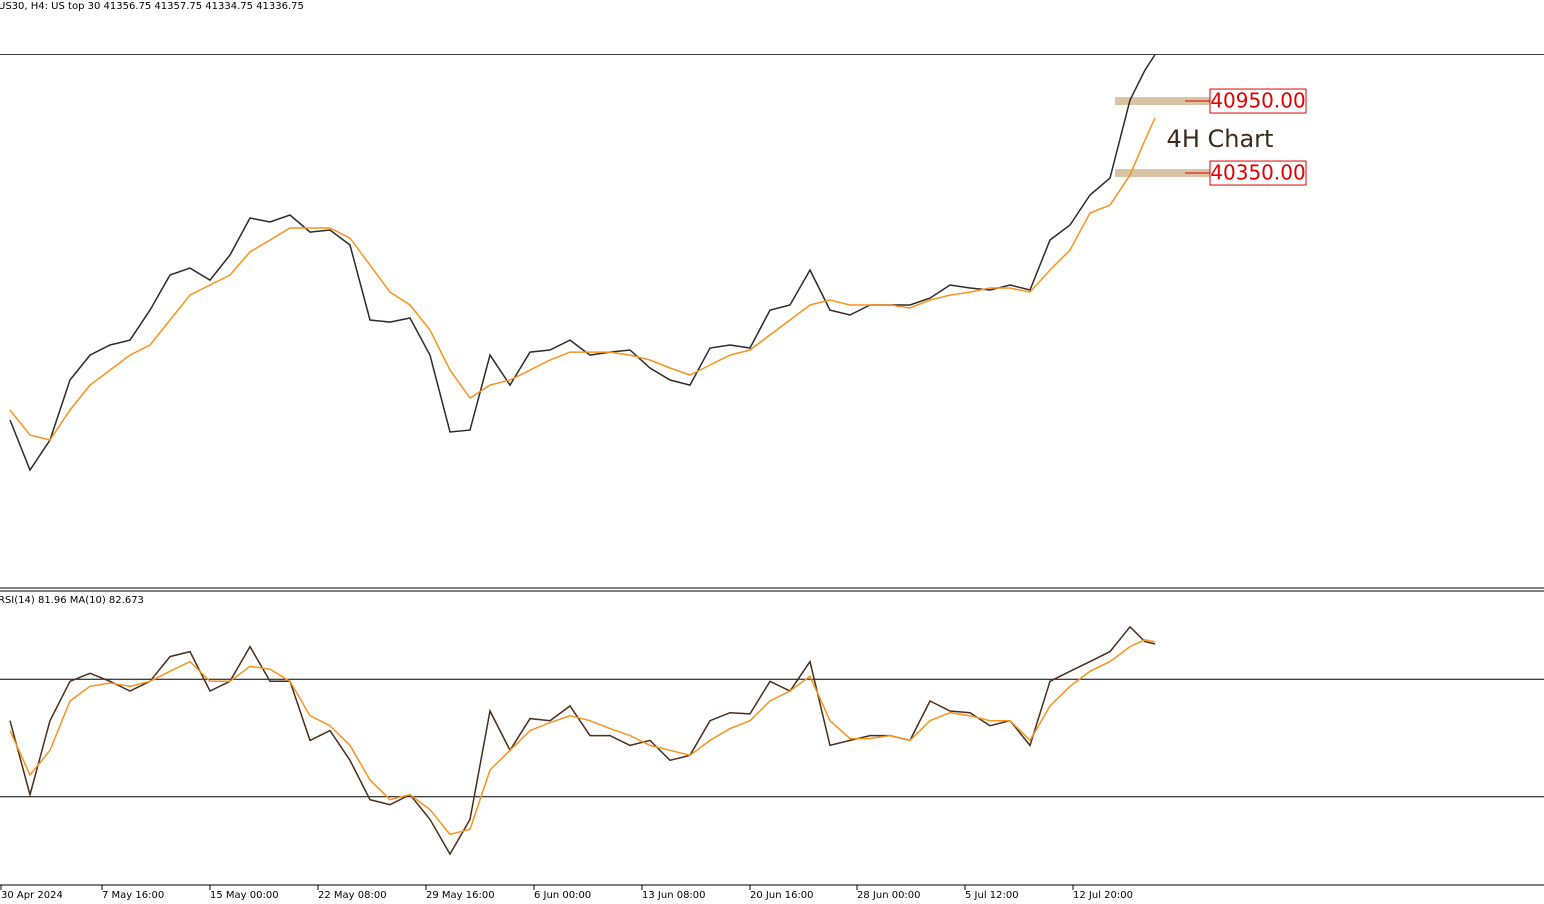  I want to click on x-tick-label: 28 Jun 00:00, so click(889, 895).